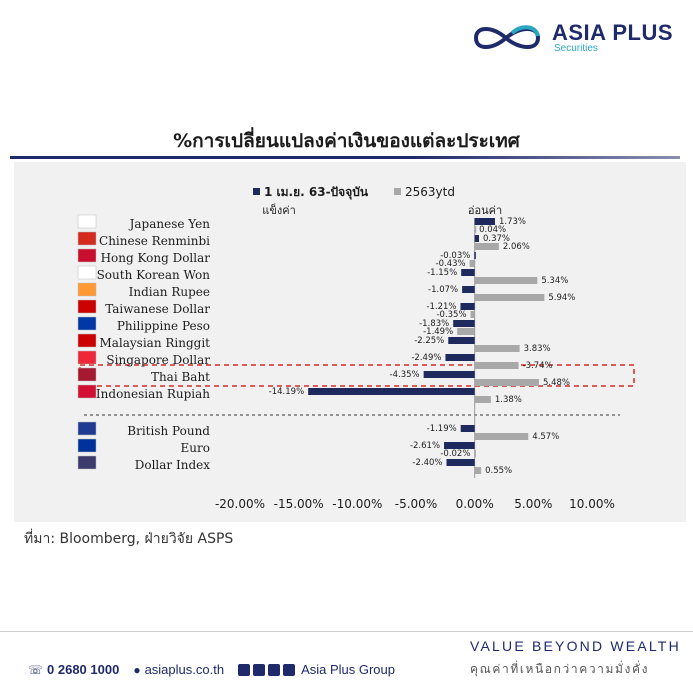 This screenshot has height=693, width=693. What do you see at coordinates (576, 48) in the screenshot?
I see `brand-sub: Securities` at bounding box center [576, 48].